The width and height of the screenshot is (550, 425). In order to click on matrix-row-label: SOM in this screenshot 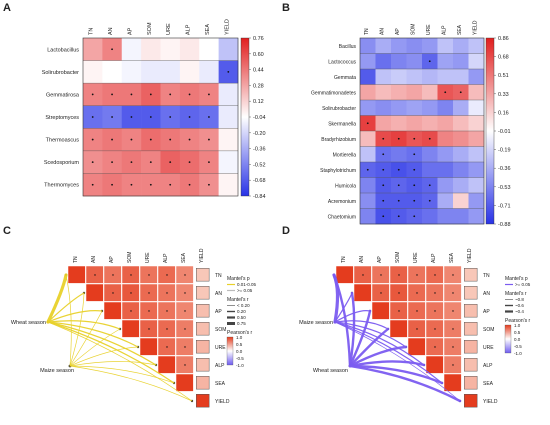, I will do `click(488, 330)`.